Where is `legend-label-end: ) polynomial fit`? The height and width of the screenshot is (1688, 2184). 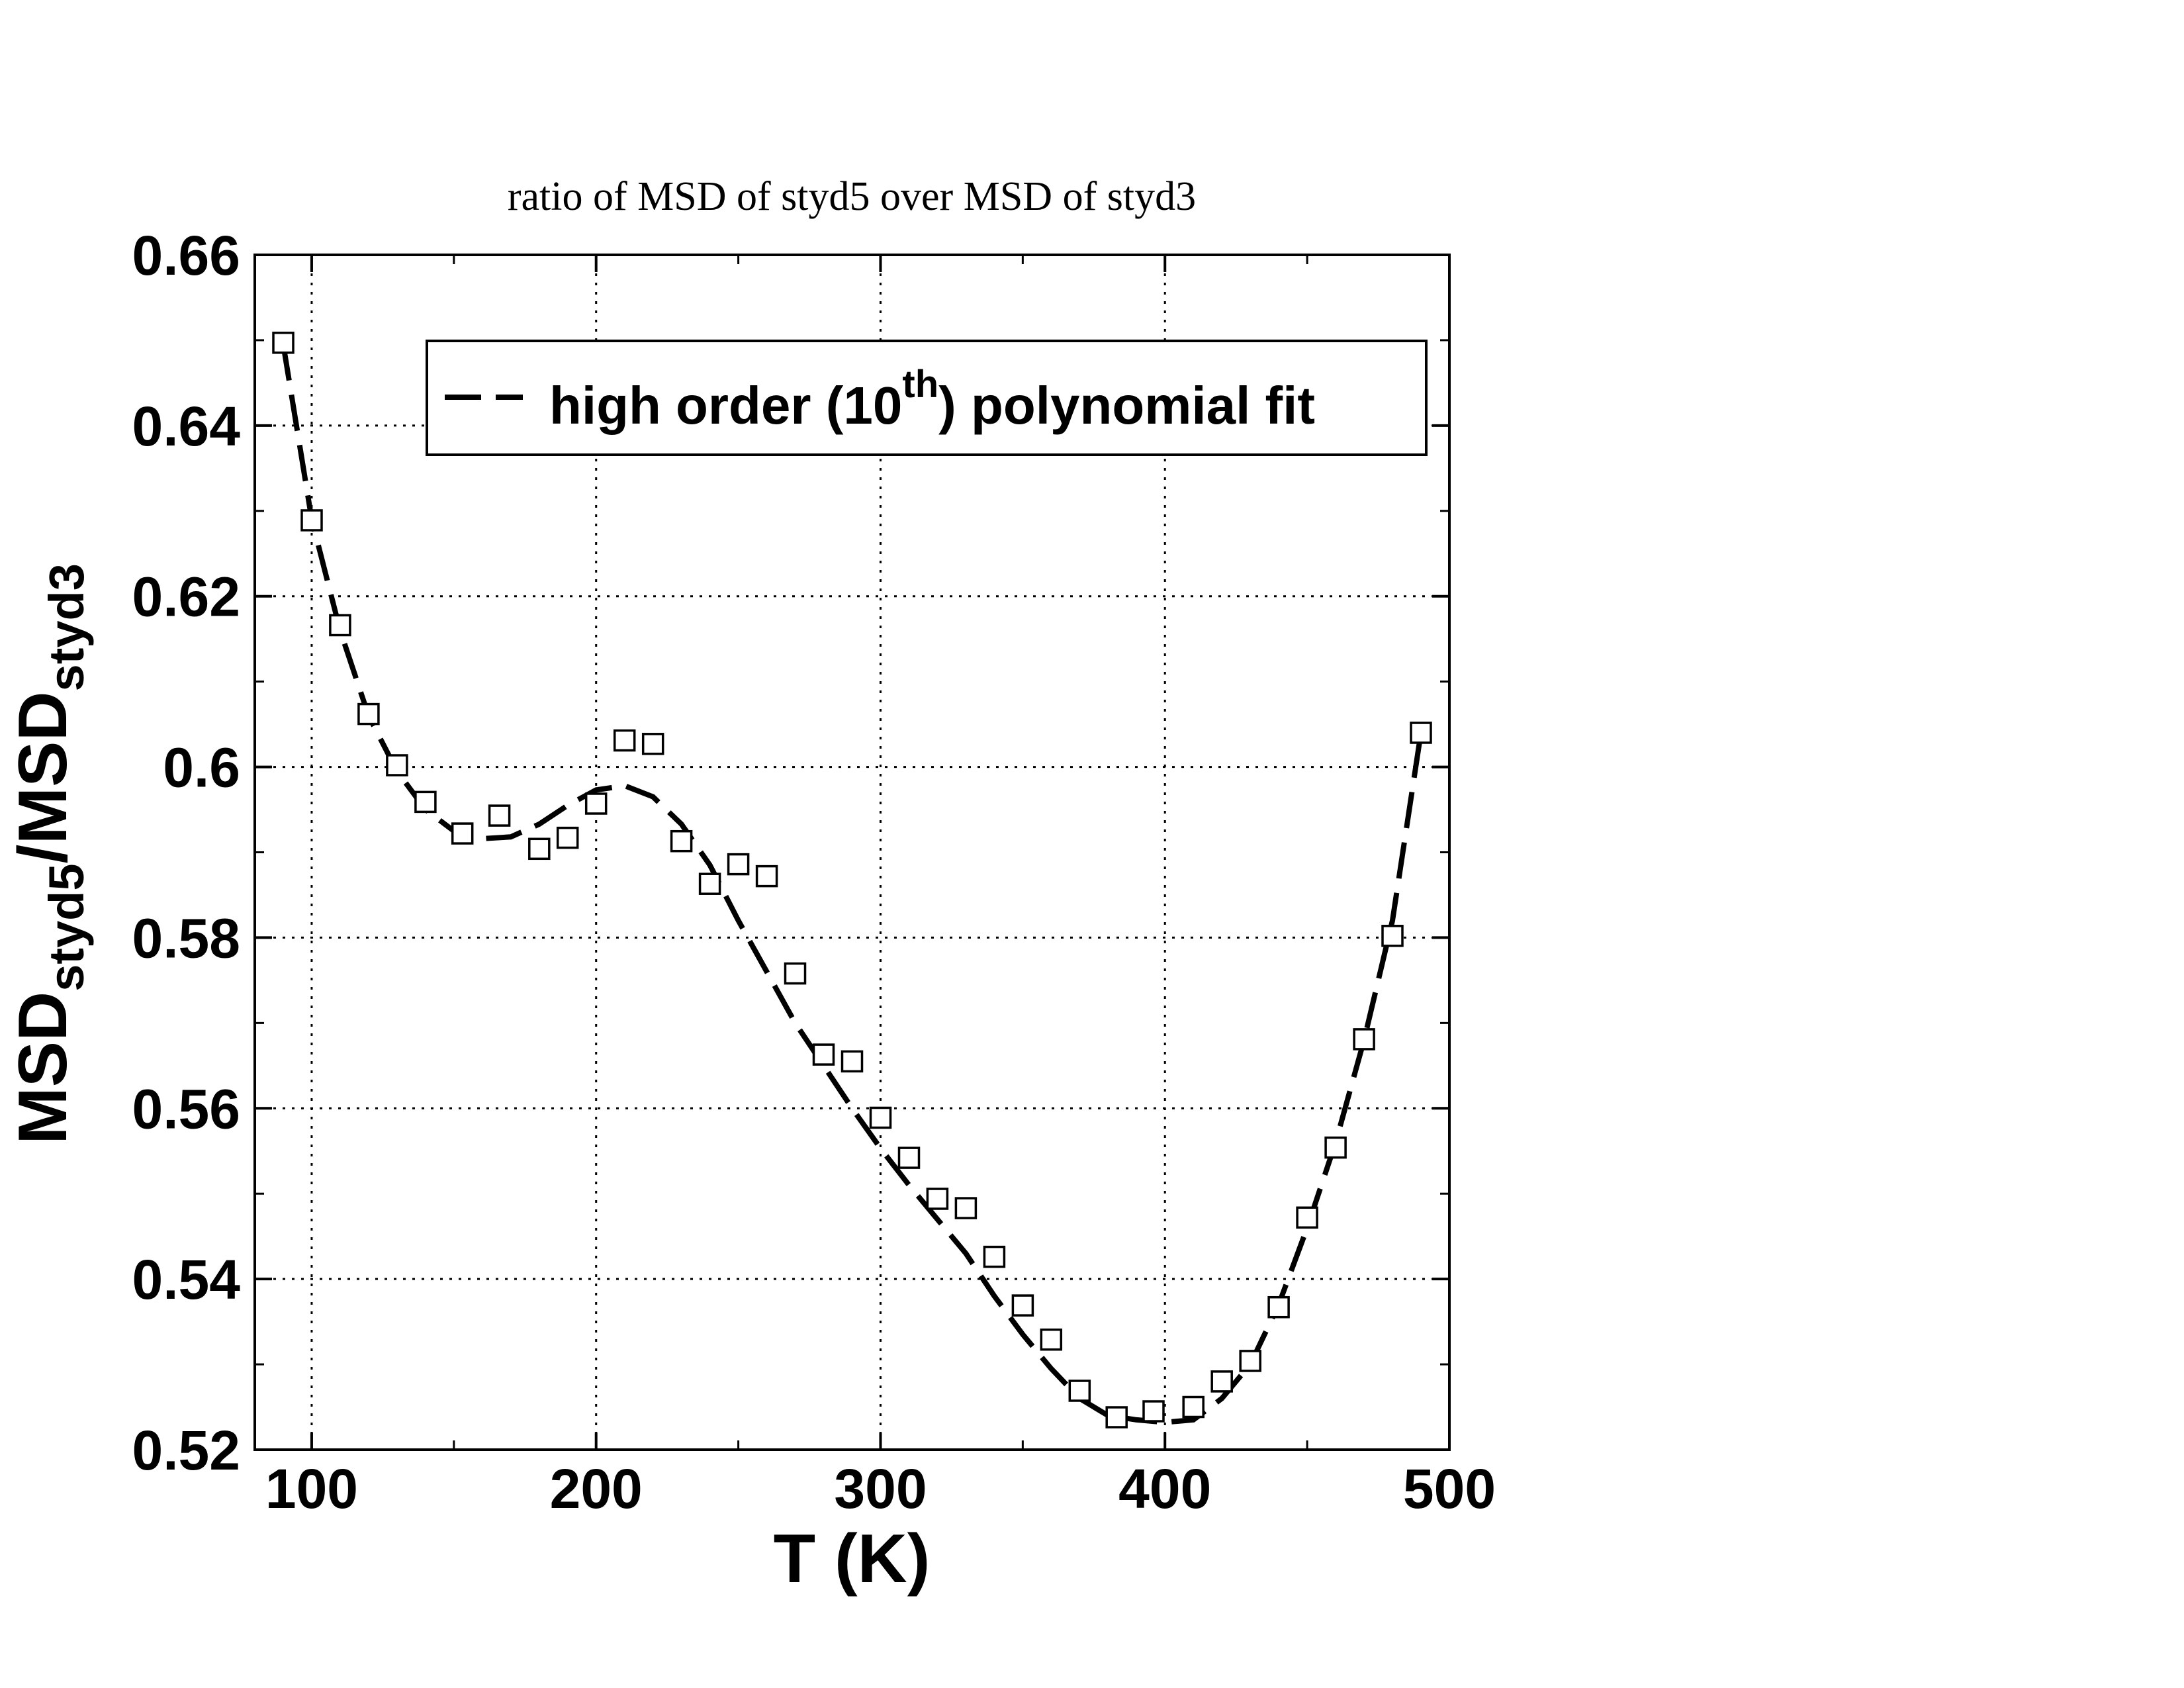 legend-label-end: ) polynomial fit is located at coordinates (1126, 405).